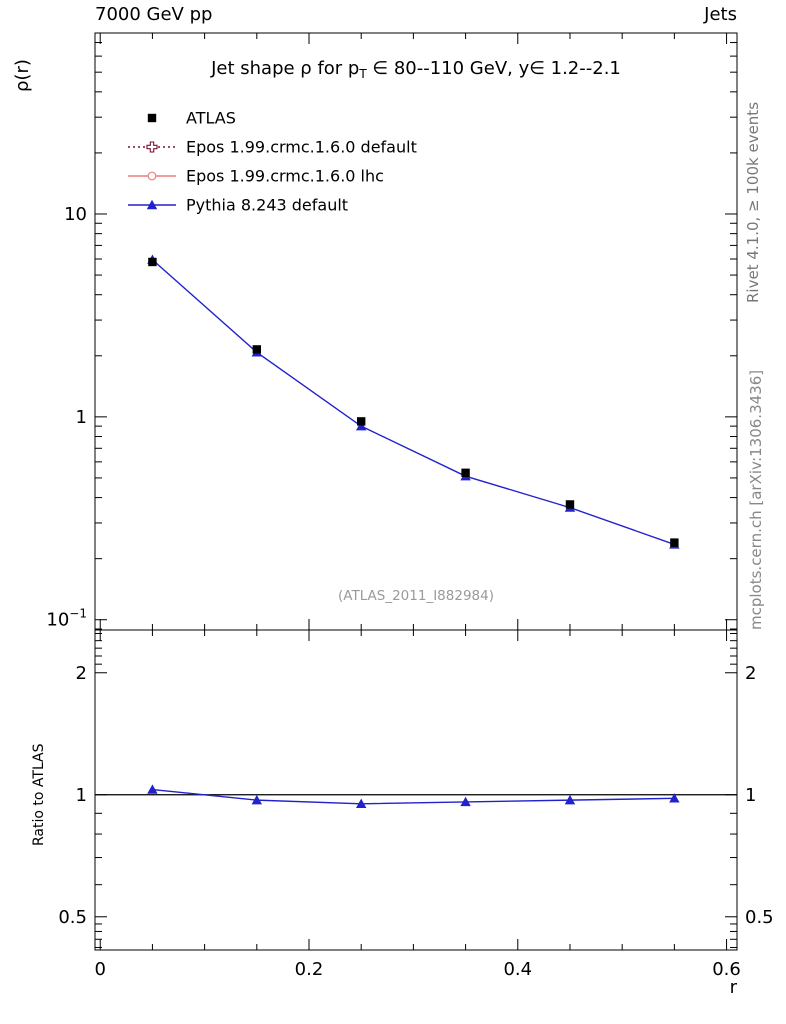 Image resolution: width=786 pixels, height=1024 pixels. What do you see at coordinates (154, 14) in the screenshot?
I see `beam-energy-label: 7000 GeV pp` at bounding box center [154, 14].